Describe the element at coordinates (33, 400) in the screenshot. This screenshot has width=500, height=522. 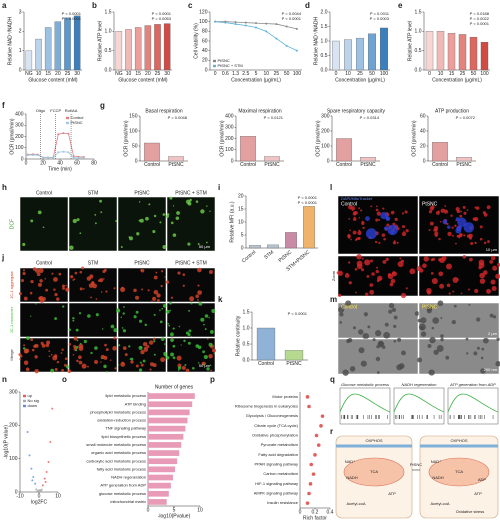
I see `legend-label: No sig` at that location.